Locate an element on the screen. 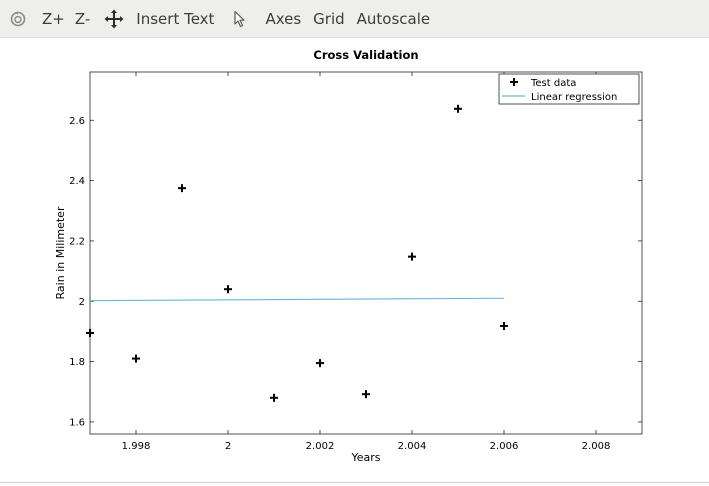 The width and height of the screenshot is (709, 486). x-tick-label: 2.006 is located at coordinates (504, 446).